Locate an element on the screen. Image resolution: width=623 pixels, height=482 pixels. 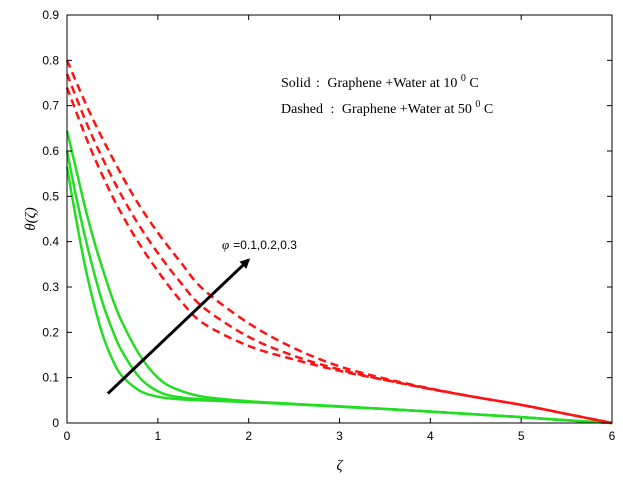
phi-label: φ =0.1,0.2,0.3 is located at coordinates (259, 244).